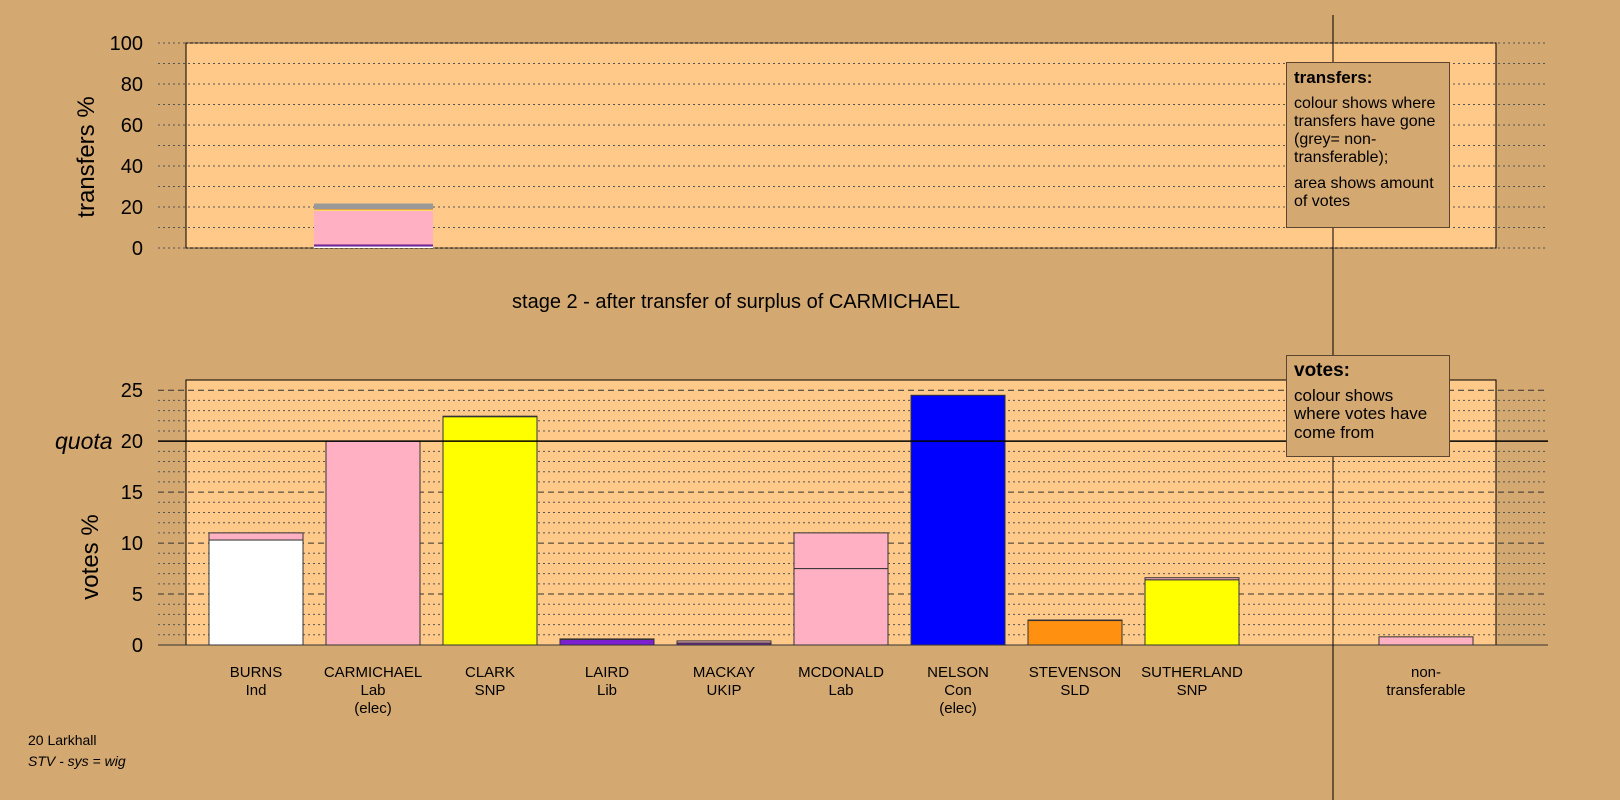 This screenshot has height=800, width=1620. I want to click on transfers-legend-text-2: area shows amount of votes, so click(1364, 192).